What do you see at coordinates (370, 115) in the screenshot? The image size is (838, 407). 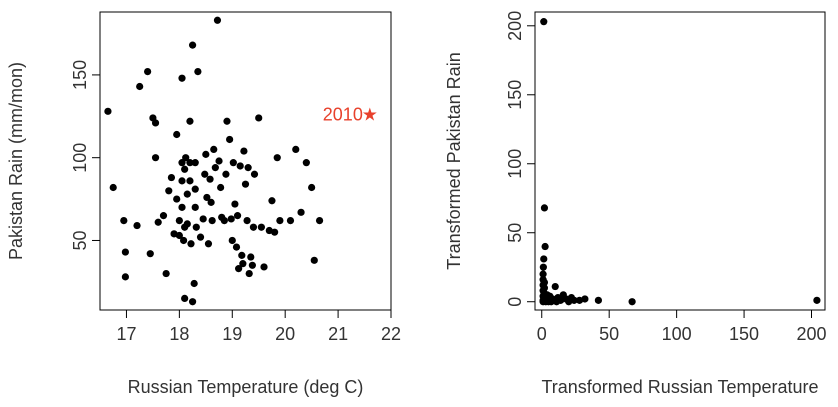 I see `annotation-2010-star-icon: ★` at bounding box center [370, 115].